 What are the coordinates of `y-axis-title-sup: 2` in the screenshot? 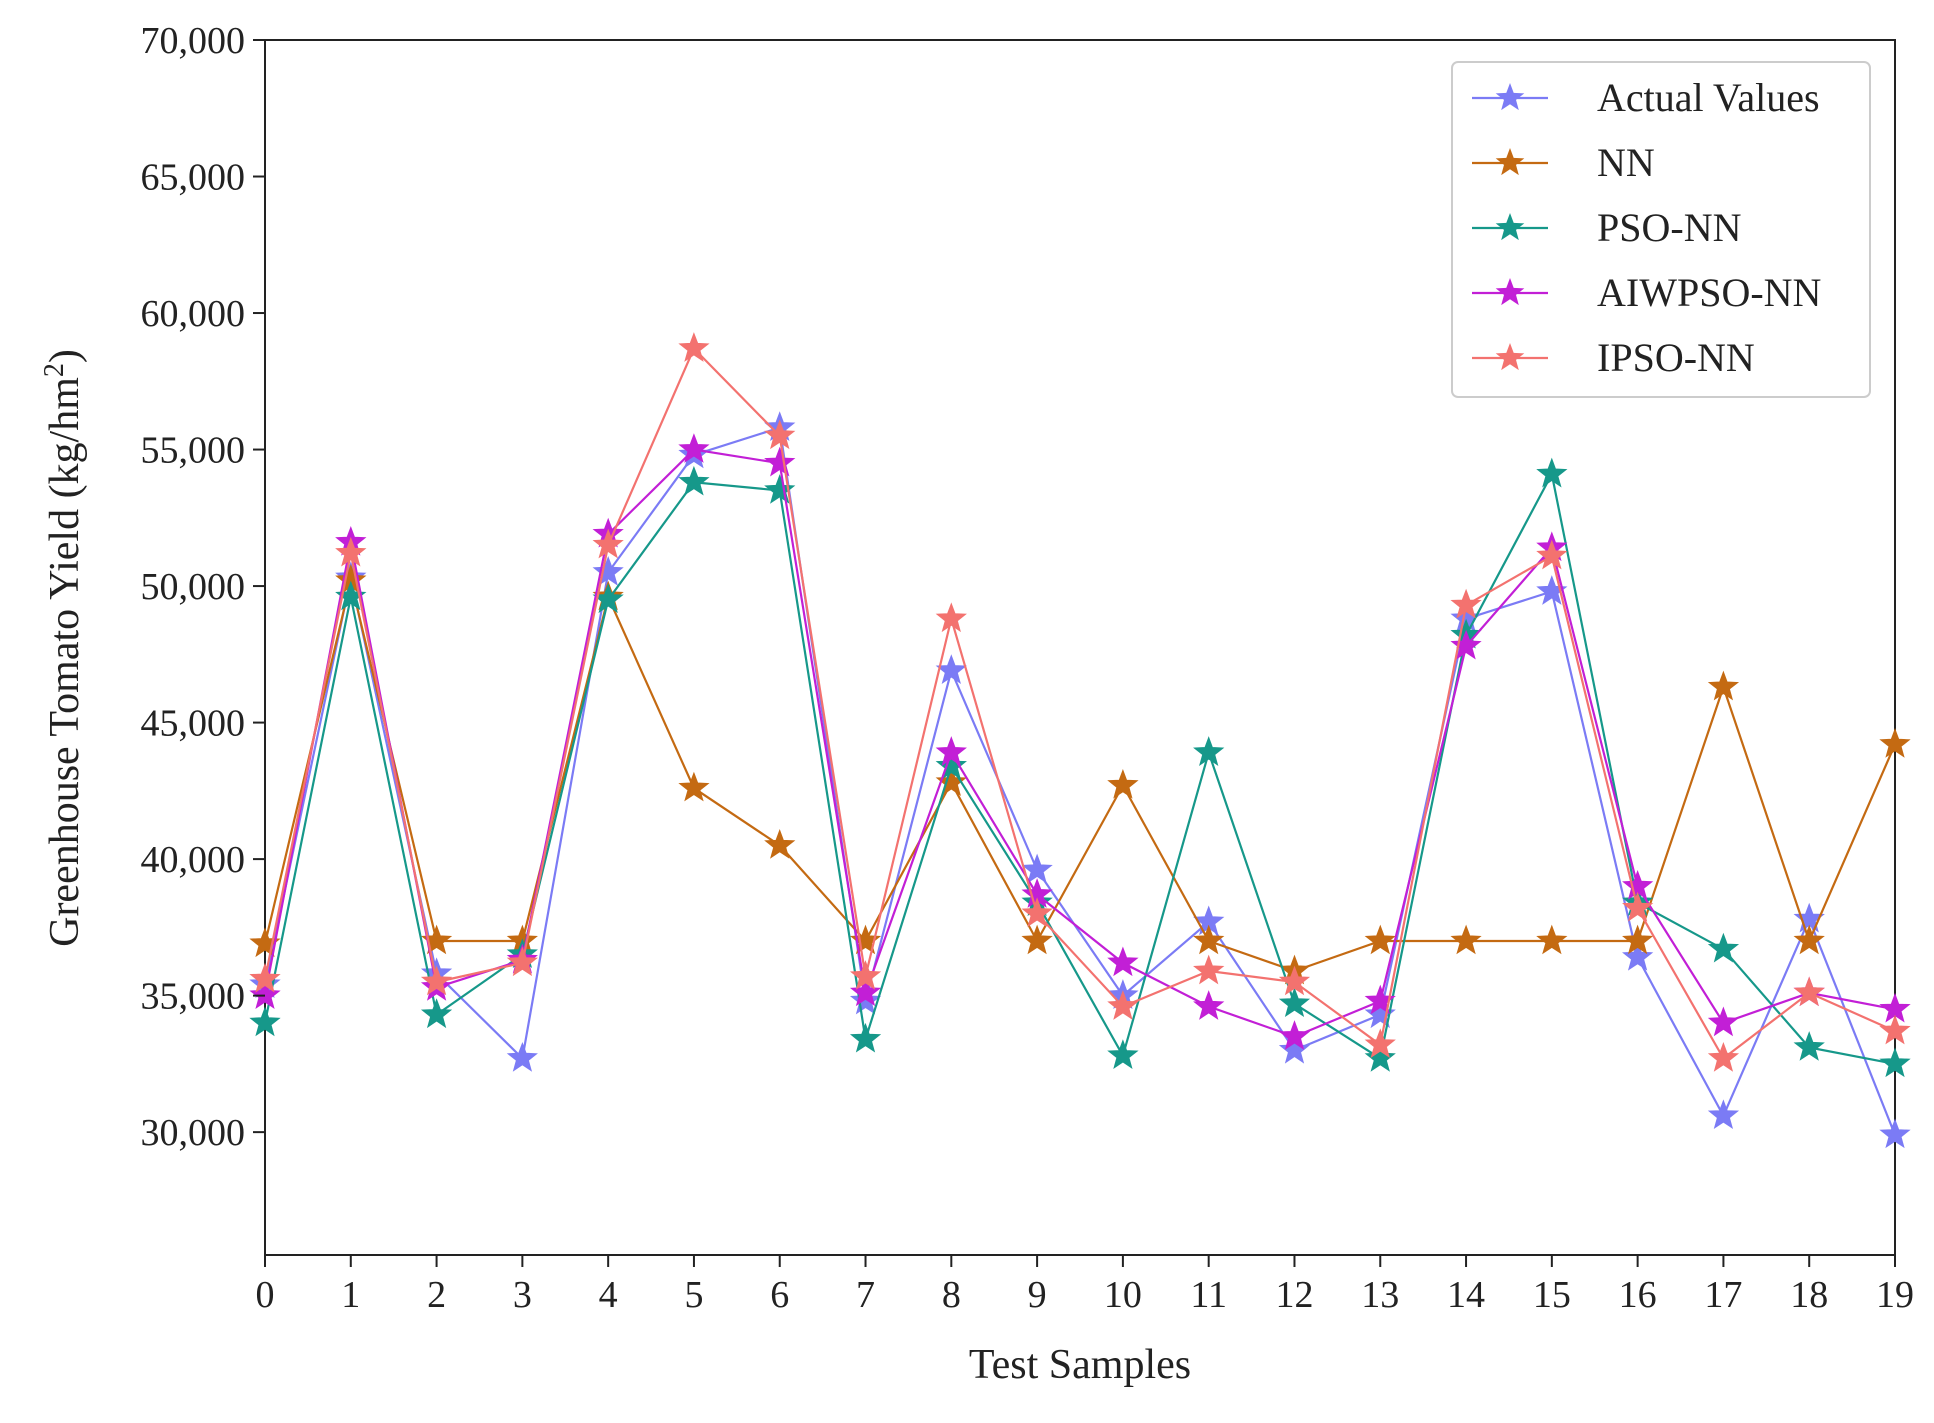 It's located at (54, 370).